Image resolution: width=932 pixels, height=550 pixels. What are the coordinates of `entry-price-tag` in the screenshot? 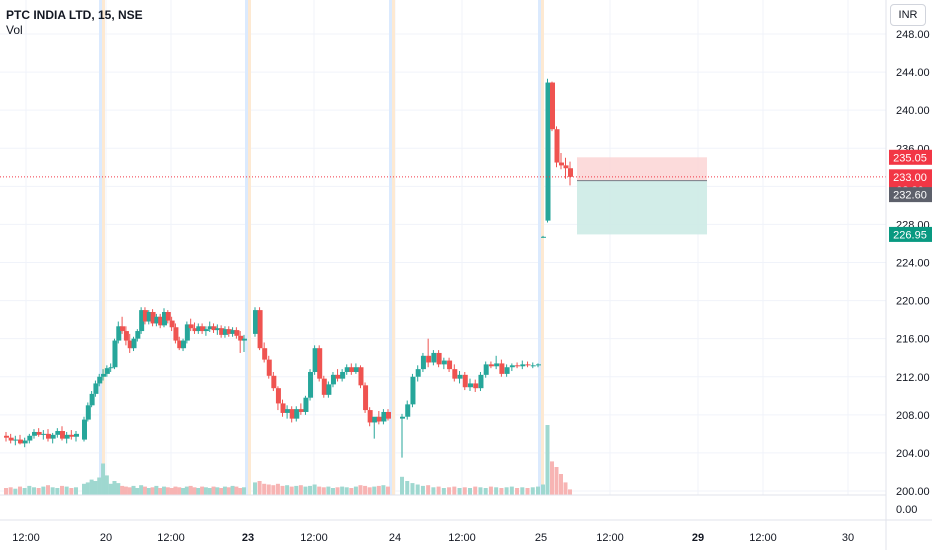 It's located at (910, 195).